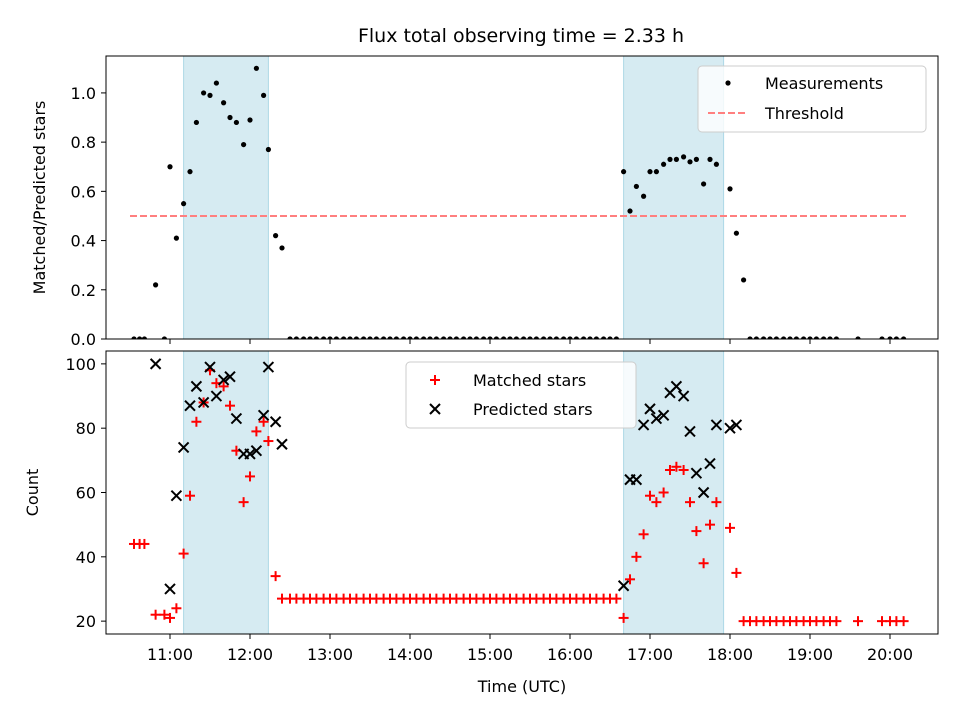 This screenshot has width=960, height=720. I want to click on y-axis-label: Count, so click(32, 493).